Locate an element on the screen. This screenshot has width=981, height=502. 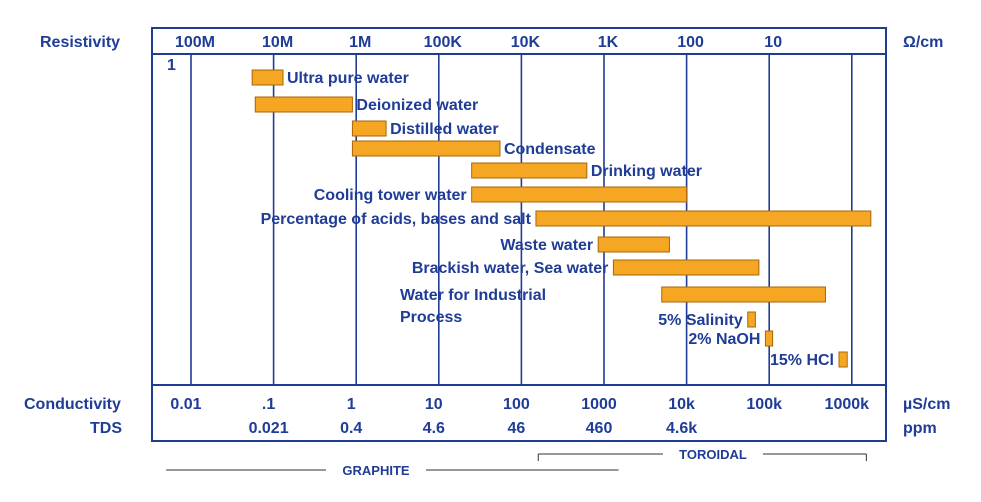
range-label: 2% NaOH is located at coordinates (724, 339).